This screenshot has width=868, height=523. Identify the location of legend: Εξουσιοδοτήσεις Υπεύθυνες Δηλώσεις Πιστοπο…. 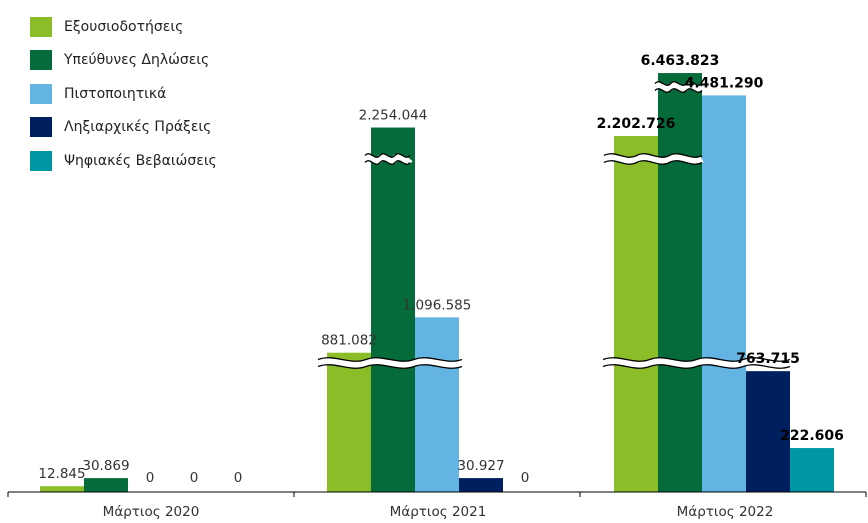
(123, 94).